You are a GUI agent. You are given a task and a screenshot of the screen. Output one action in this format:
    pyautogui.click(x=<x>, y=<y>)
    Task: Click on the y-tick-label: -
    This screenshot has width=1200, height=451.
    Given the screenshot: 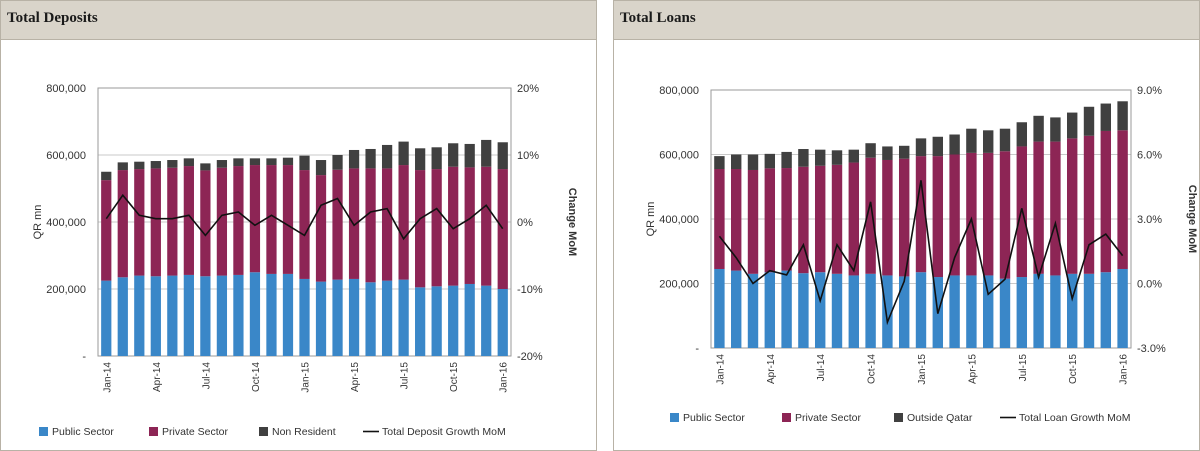 What is the action you would take?
    pyautogui.click(x=697, y=349)
    